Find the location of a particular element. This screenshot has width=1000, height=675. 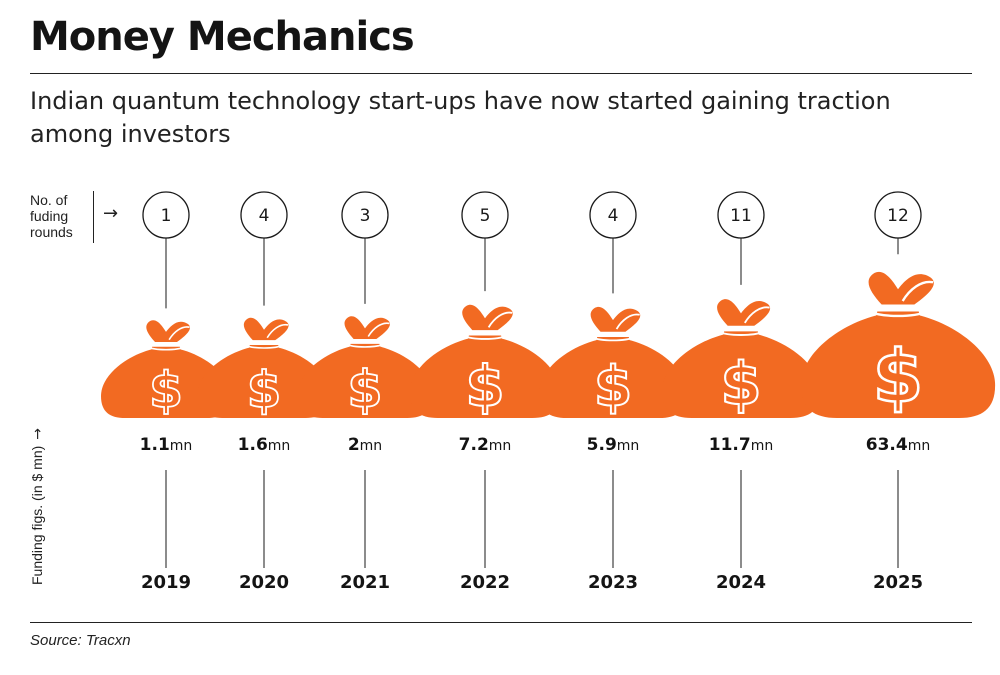

bag-group-2023: 4 $5.9mn 2023 is located at coordinates (613, 392).